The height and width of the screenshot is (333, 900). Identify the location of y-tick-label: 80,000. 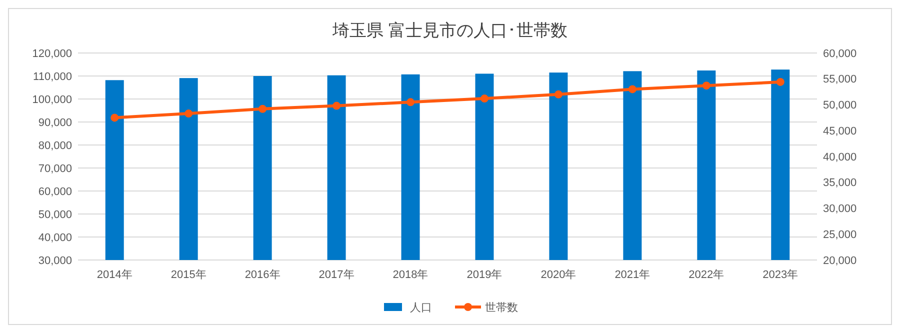
(55, 146).